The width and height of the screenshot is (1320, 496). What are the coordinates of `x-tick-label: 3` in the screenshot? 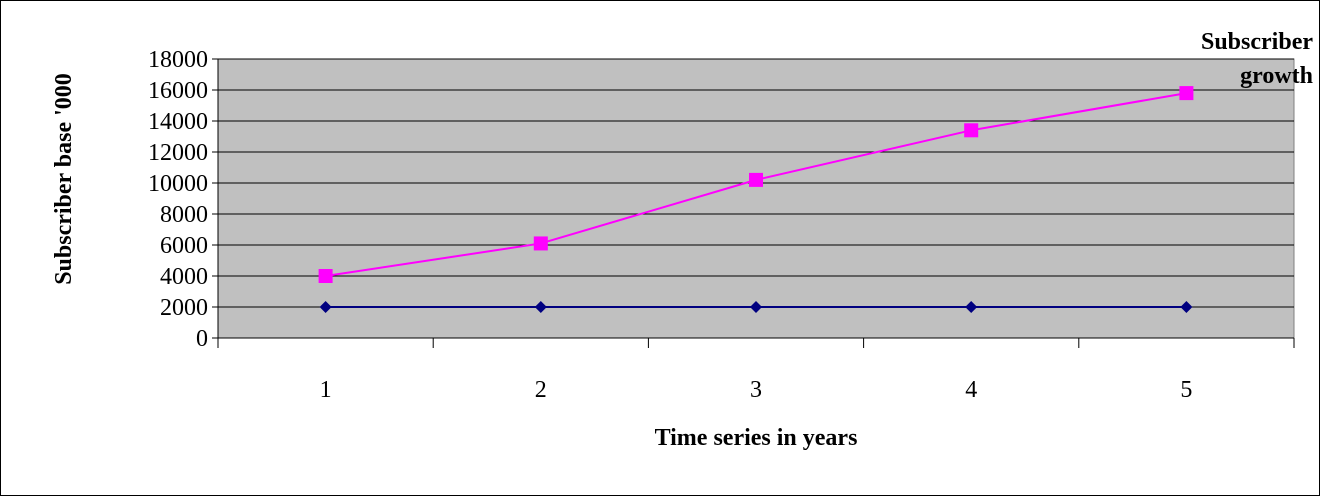 It's located at (756, 390).